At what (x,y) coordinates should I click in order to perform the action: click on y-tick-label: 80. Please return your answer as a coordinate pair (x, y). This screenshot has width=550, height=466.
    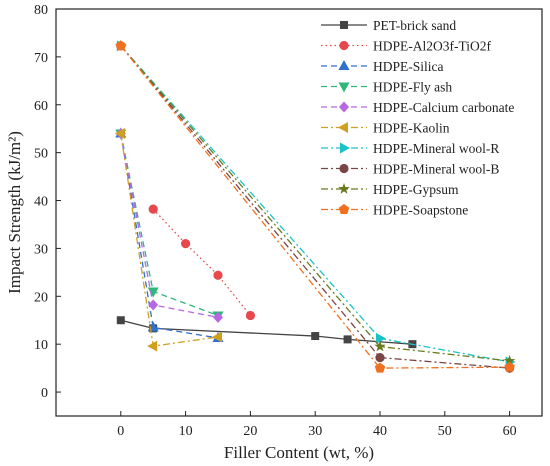
    Looking at the image, I should click on (41, 10).